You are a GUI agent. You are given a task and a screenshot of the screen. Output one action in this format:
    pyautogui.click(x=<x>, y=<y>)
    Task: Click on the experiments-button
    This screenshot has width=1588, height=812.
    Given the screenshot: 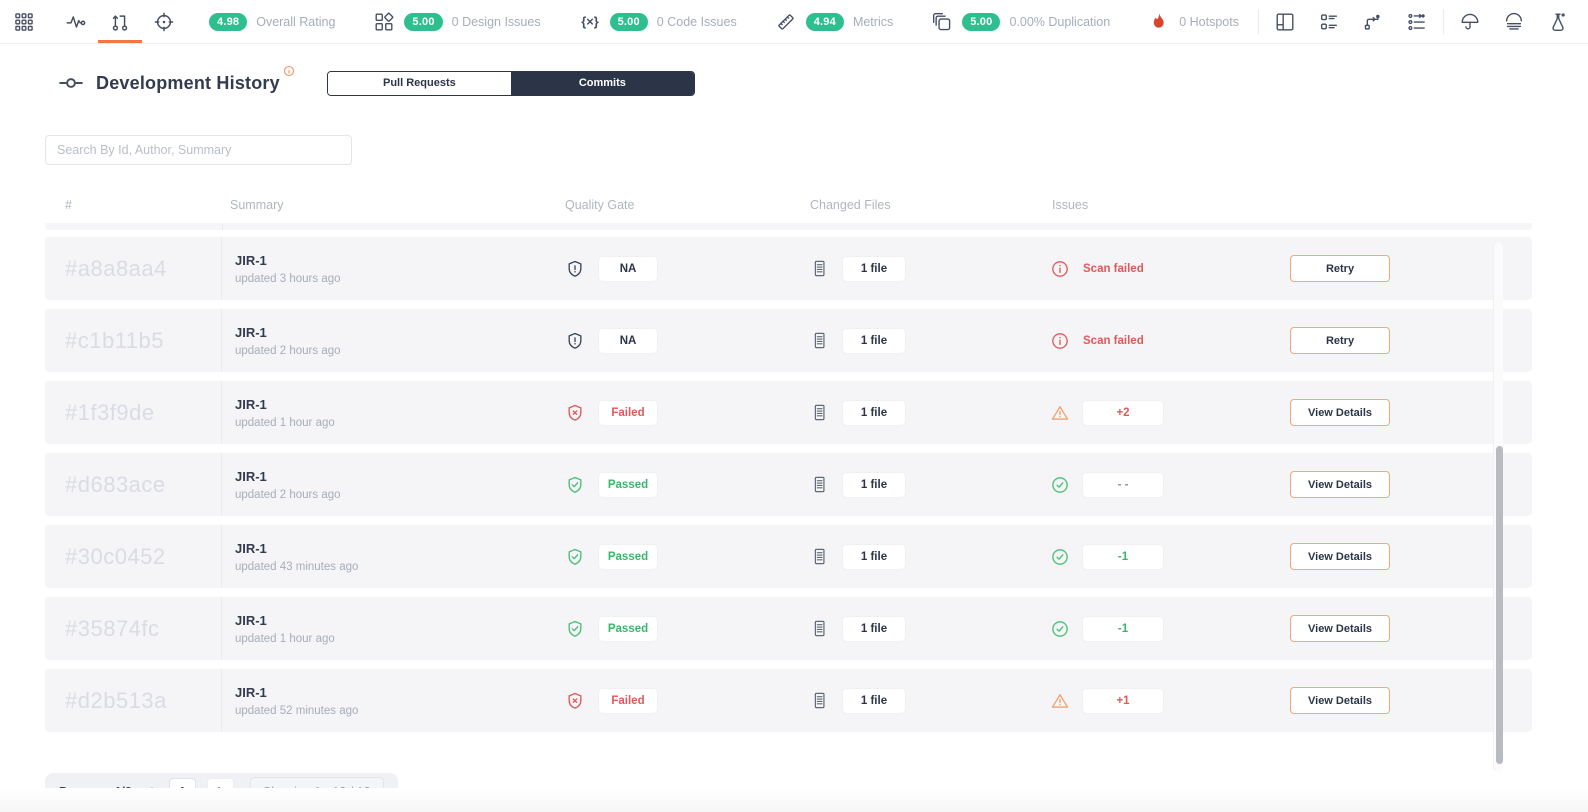 What is the action you would take?
    pyautogui.click(x=1558, y=21)
    